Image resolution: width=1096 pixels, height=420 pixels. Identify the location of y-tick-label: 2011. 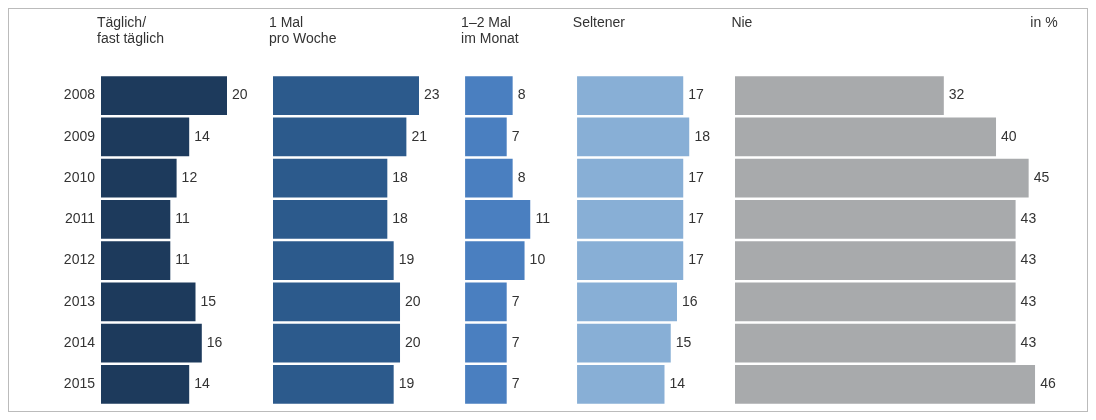
(80, 218).